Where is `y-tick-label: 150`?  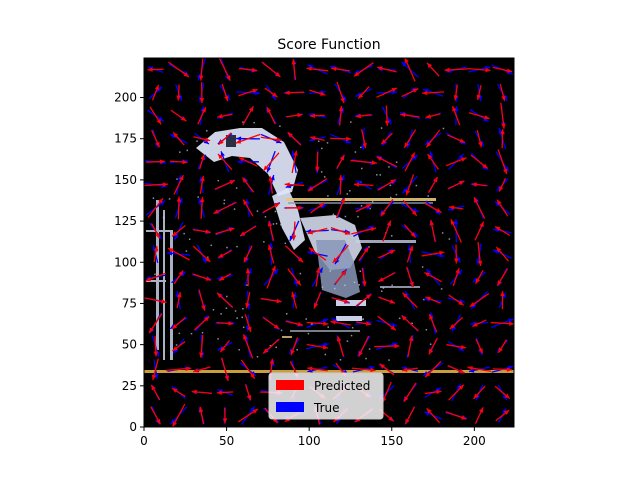 y-tick-label: 150 is located at coordinates (125, 180).